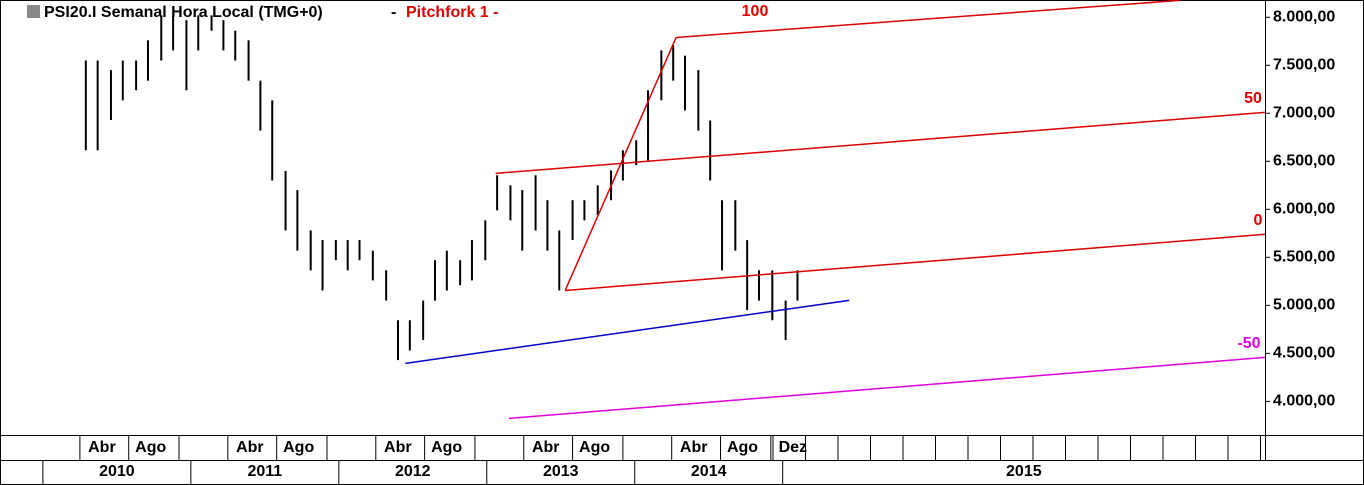  I want to click on year-label: 2010, so click(117, 471).